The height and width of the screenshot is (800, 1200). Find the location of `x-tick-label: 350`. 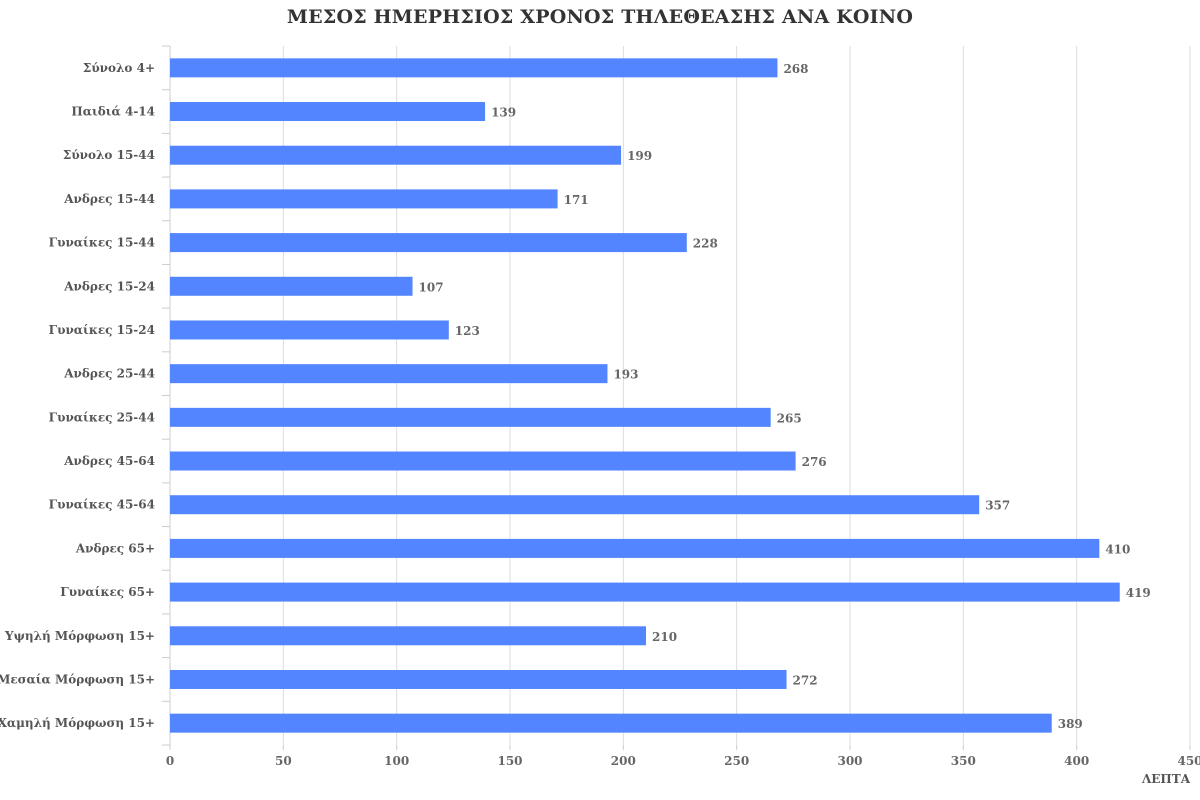

x-tick-label: 350 is located at coordinates (963, 761).